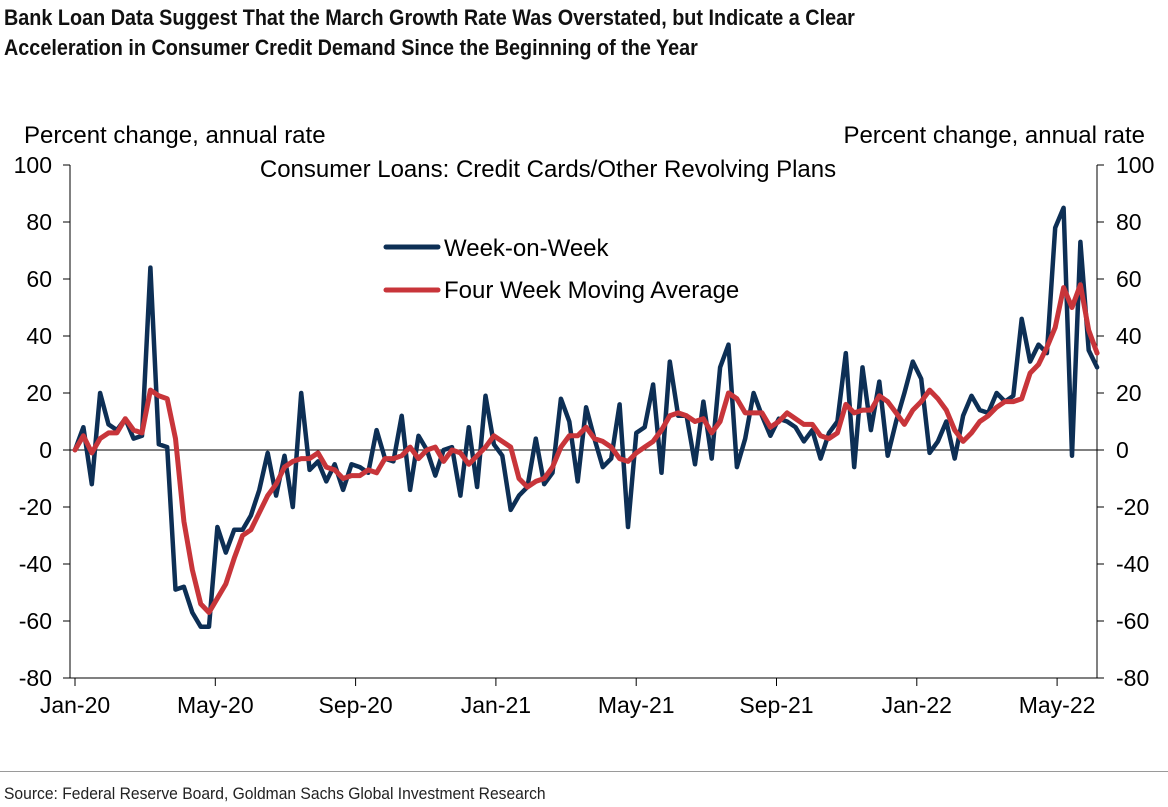 Image resolution: width=1168 pixels, height=807 pixels. Describe the element at coordinates (35, 507) in the screenshot. I see `left-y-tick-label: -20` at that location.